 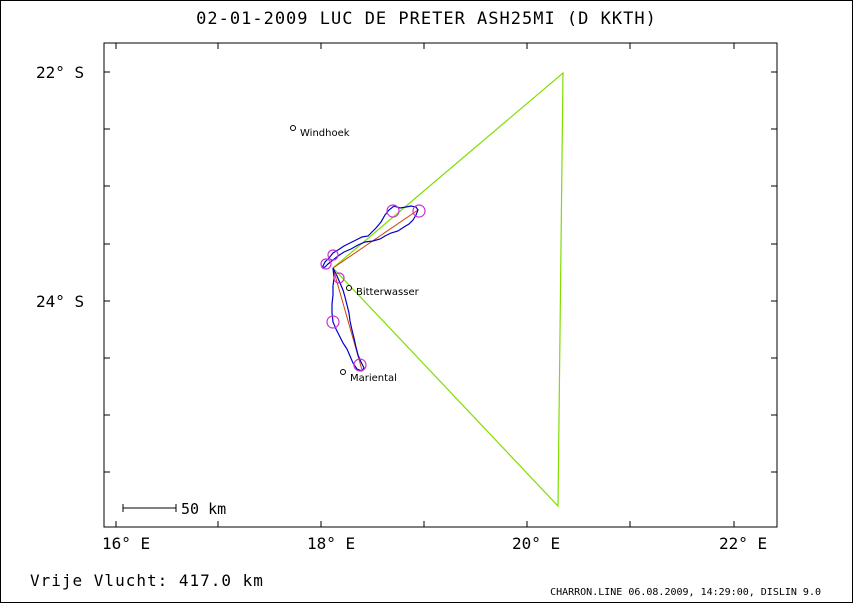 What do you see at coordinates (743, 543) in the screenshot?
I see `lon-label-22e: 22° E` at bounding box center [743, 543].